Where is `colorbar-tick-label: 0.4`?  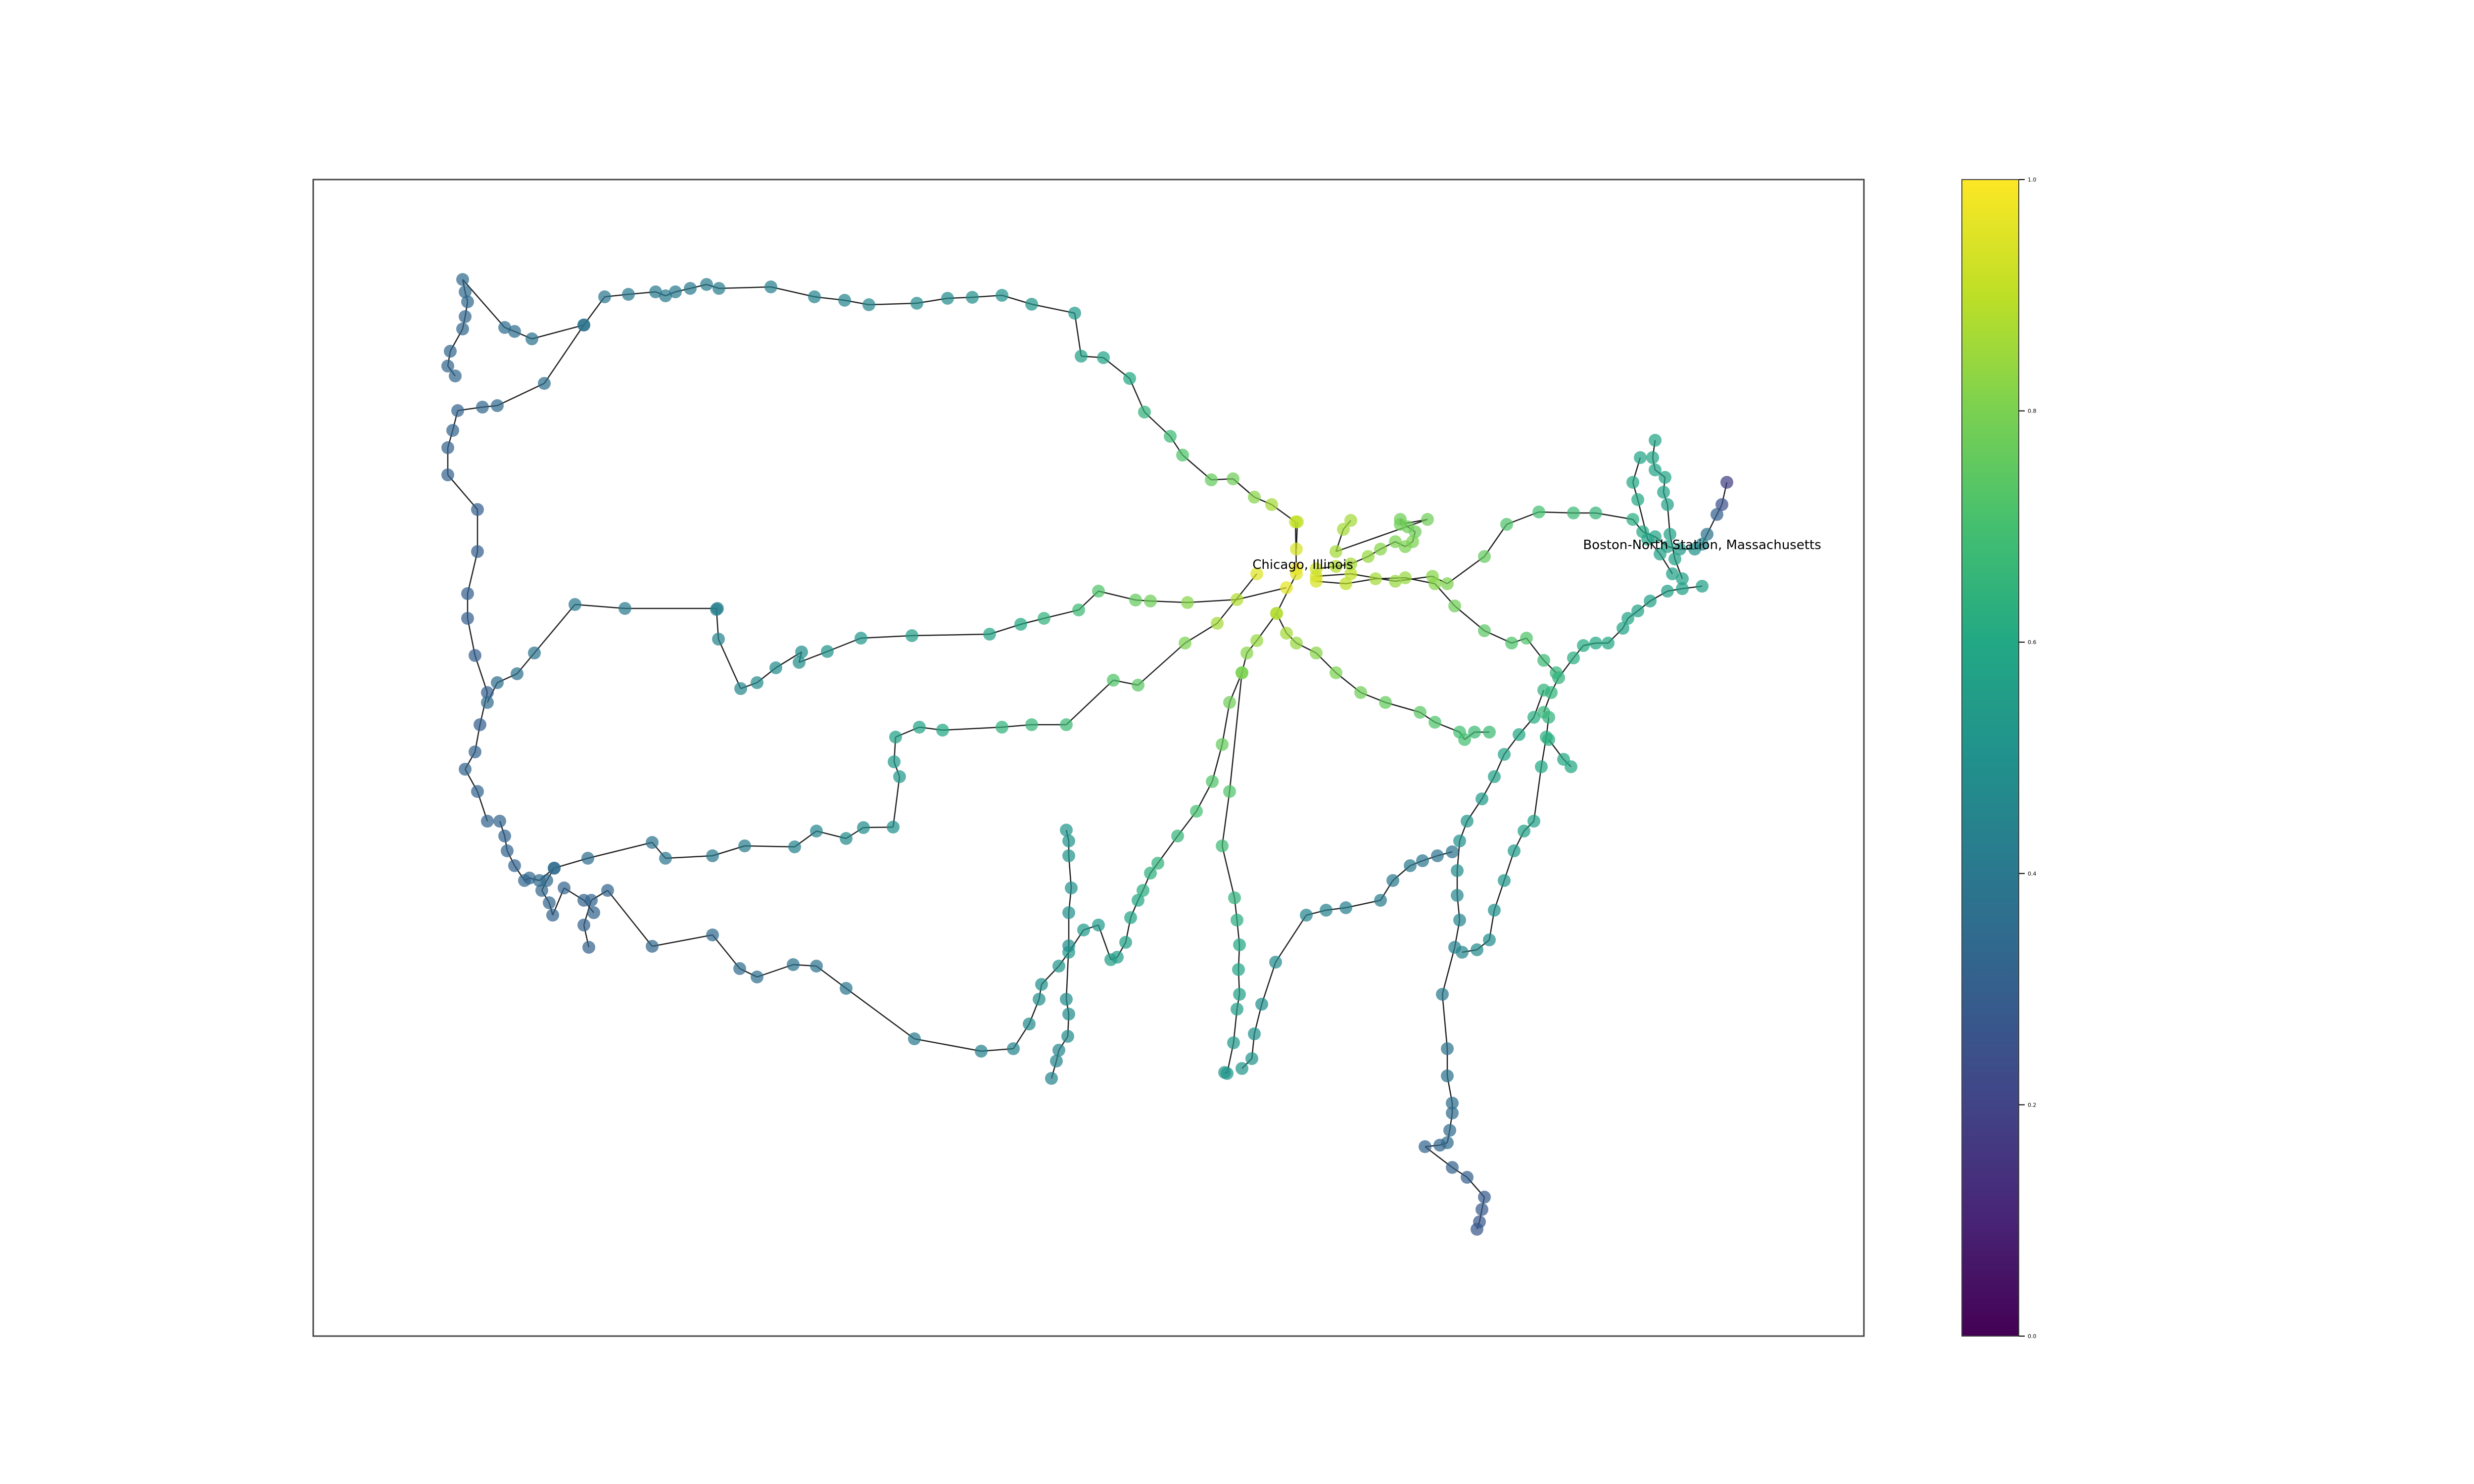 colorbar-tick-label: 0.4 is located at coordinates (2033, 874).